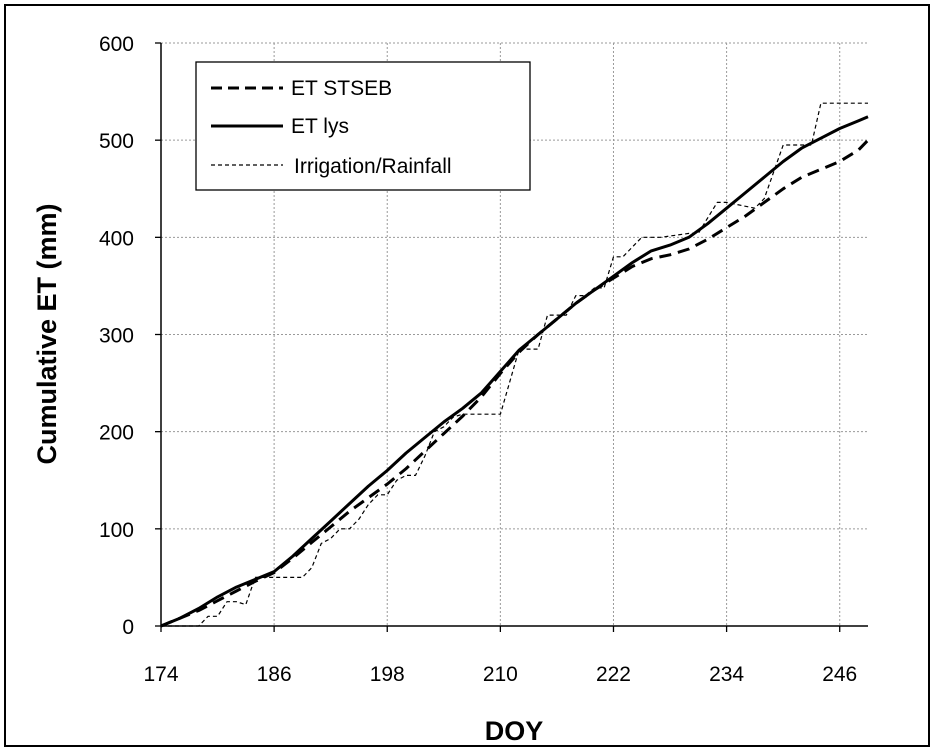 This screenshot has height=749, width=936. Describe the element at coordinates (116, 141) in the screenshot. I see `y-tick-label: 500` at that location.